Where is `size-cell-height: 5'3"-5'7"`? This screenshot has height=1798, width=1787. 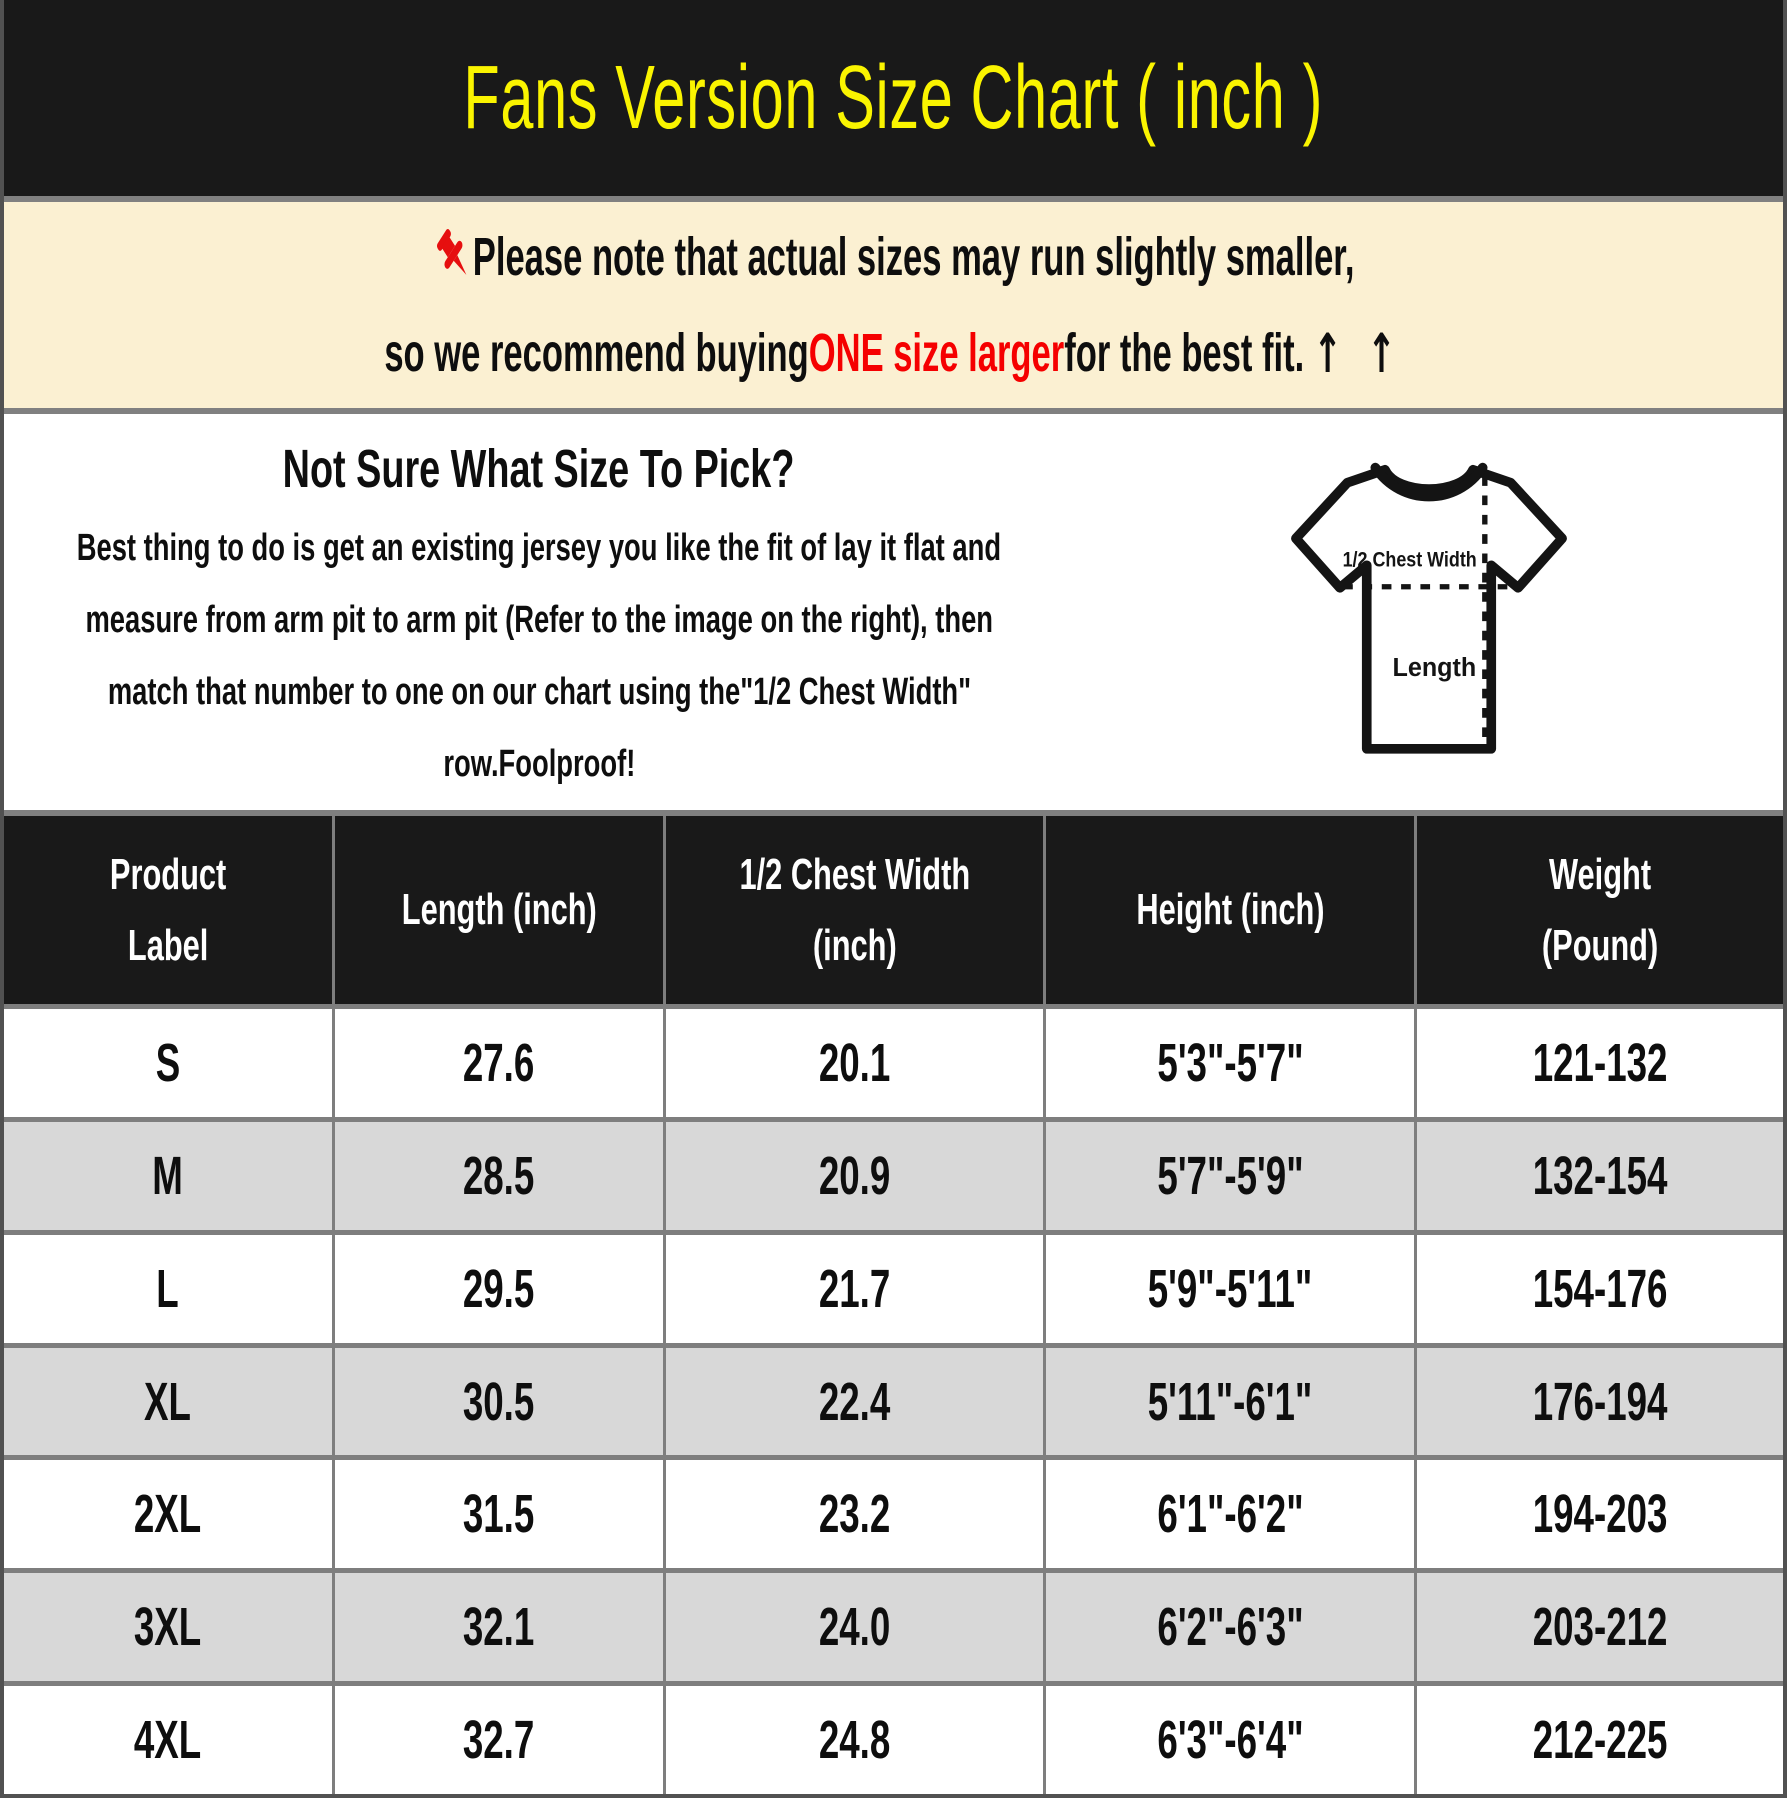 size-cell-height: 5'3"-5'7" is located at coordinates (1231, 1063).